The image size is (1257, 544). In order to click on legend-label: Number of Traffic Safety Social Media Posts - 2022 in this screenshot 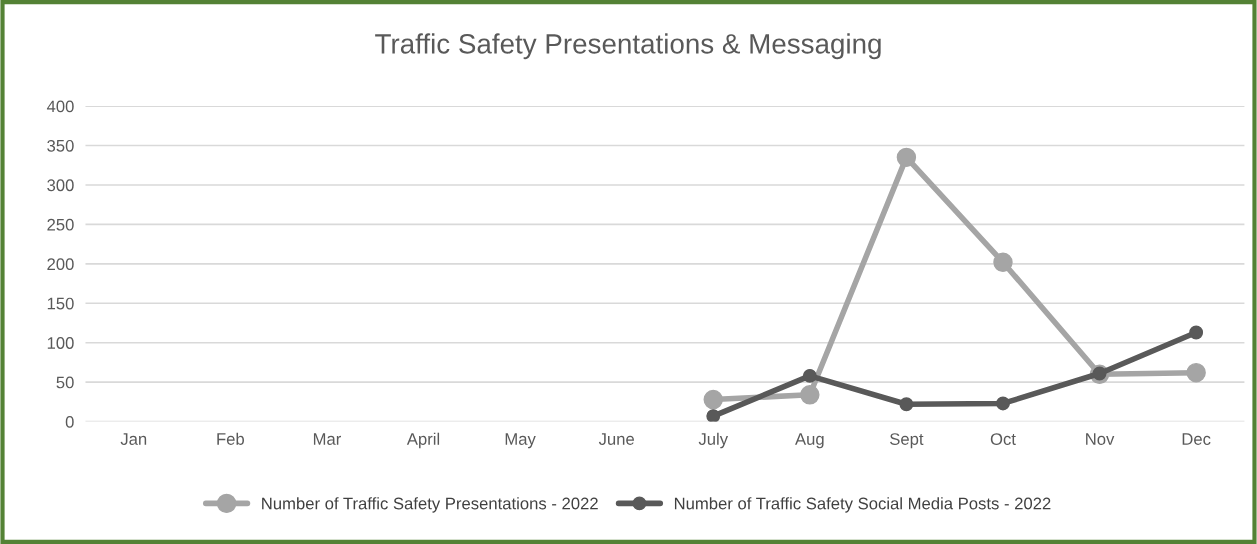, I will do `click(862, 505)`.